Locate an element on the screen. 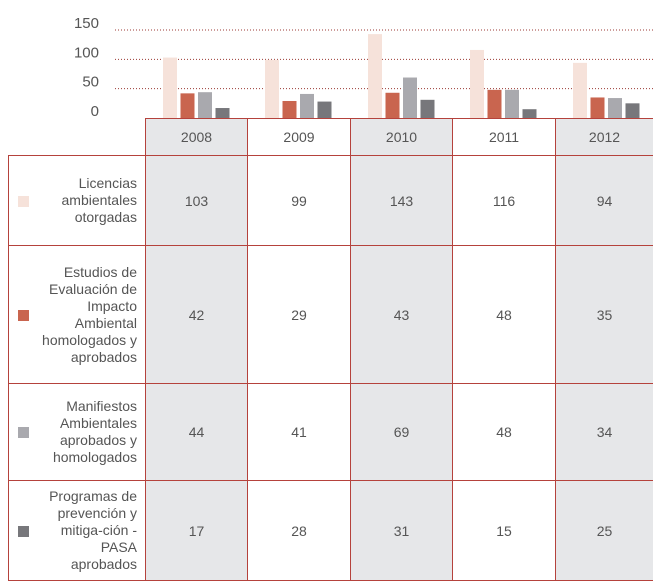 The image size is (653, 588). value-cell: 41 is located at coordinates (299, 432).